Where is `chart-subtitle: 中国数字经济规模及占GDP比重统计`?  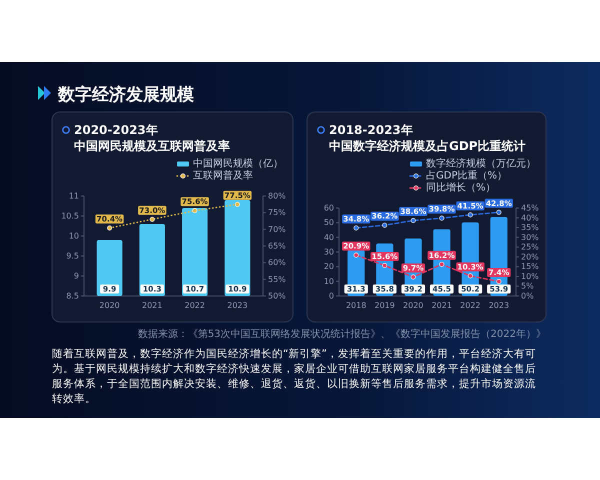 chart-subtitle: 中国数字经济规模及占GDP比重统计 is located at coordinates (427, 146).